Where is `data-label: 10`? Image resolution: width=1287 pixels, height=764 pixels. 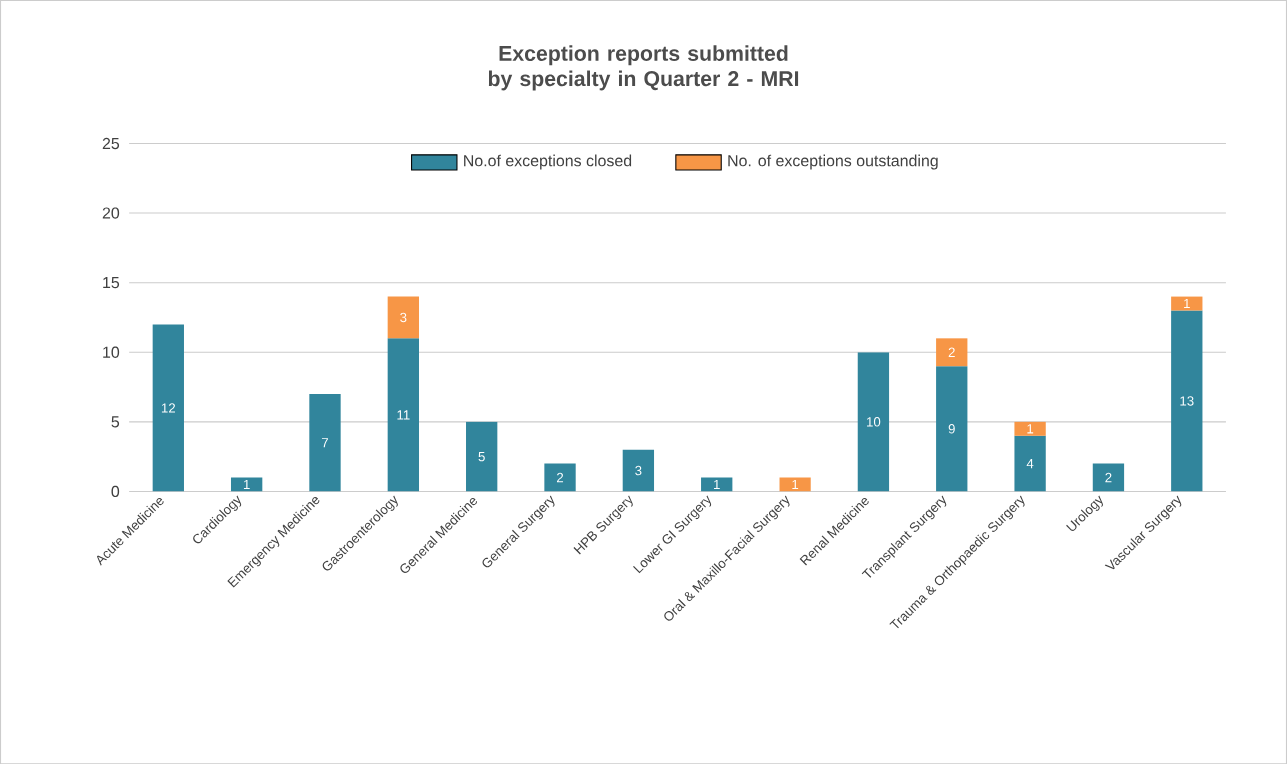 data-label: 10 is located at coordinates (874, 421).